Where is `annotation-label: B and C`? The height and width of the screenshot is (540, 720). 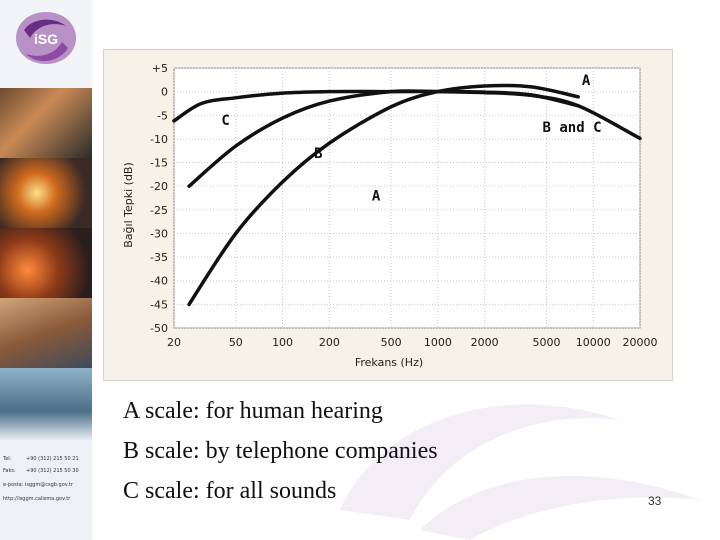 annotation-label: B and C is located at coordinates (572, 128).